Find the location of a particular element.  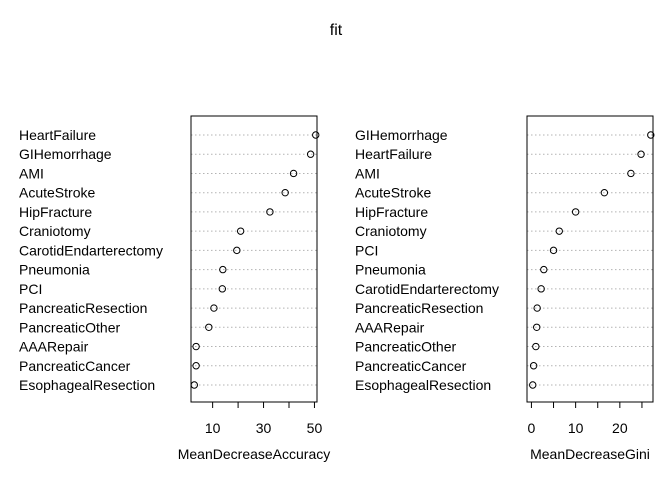

x-axis-label: MeanDecreaseAccuracy is located at coordinates (254, 454).